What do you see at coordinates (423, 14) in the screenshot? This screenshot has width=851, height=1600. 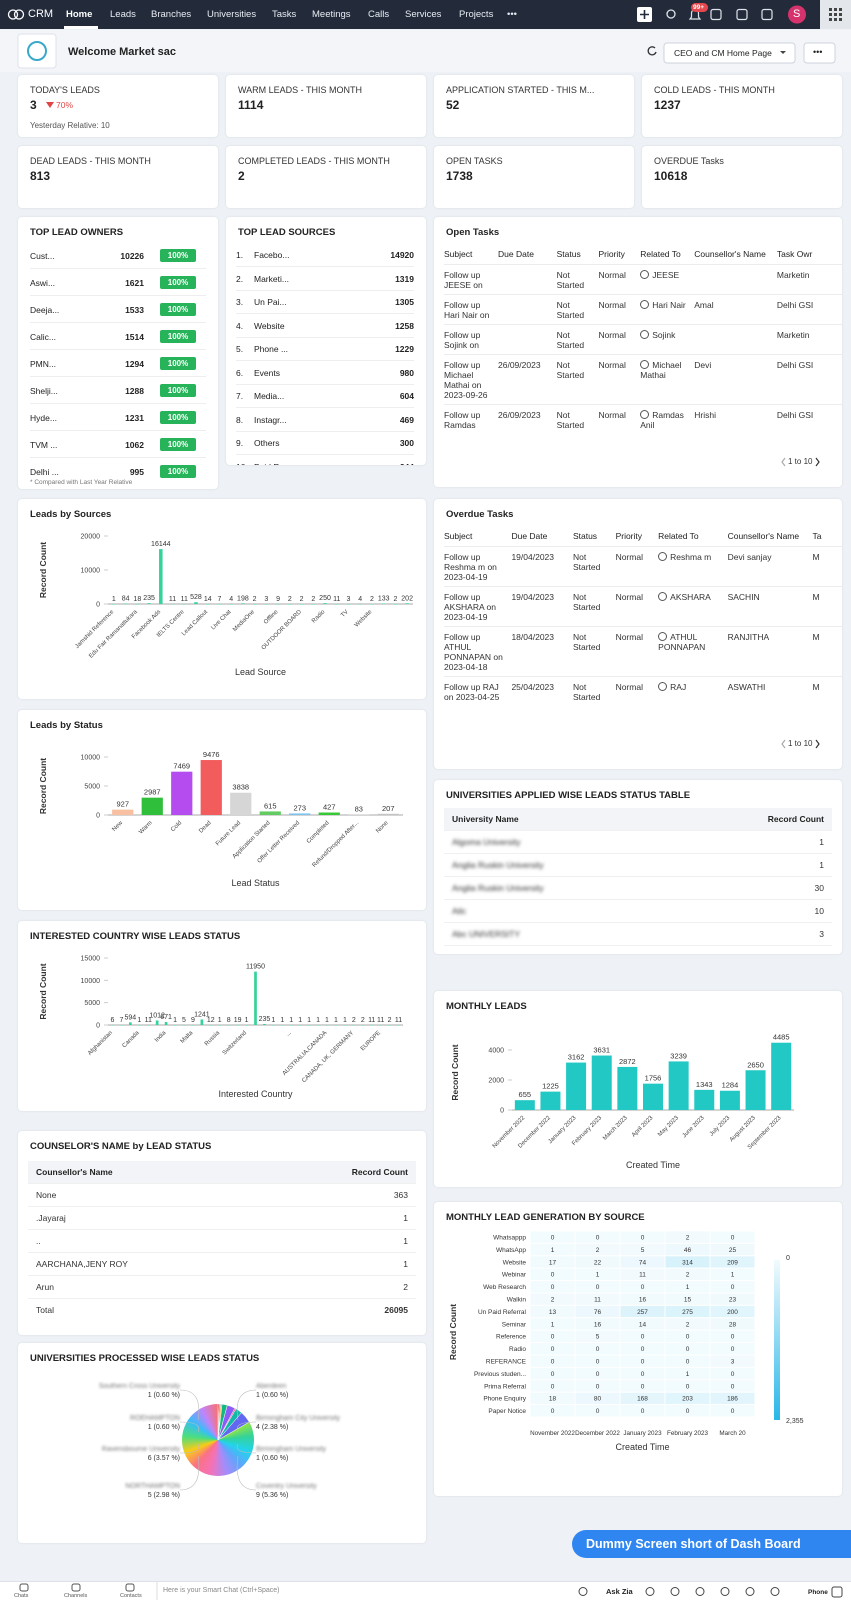 I see `nav-item: Services` at bounding box center [423, 14].